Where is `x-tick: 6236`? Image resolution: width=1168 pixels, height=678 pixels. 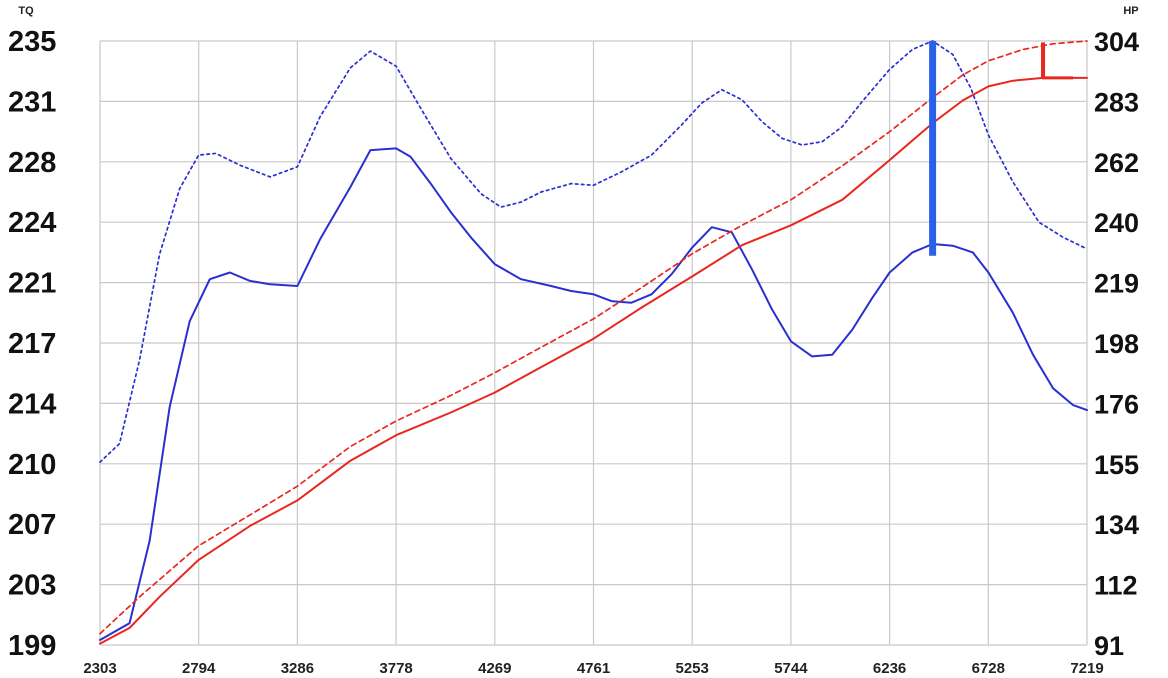
x-tick: 6236 is located at coordinates (889, 668).